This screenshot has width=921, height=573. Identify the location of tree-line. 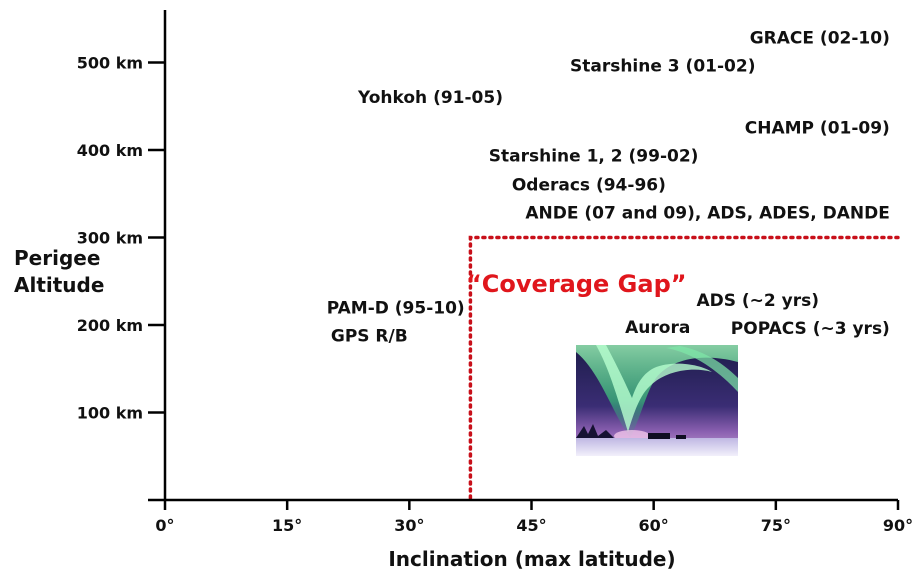
(595, 431).